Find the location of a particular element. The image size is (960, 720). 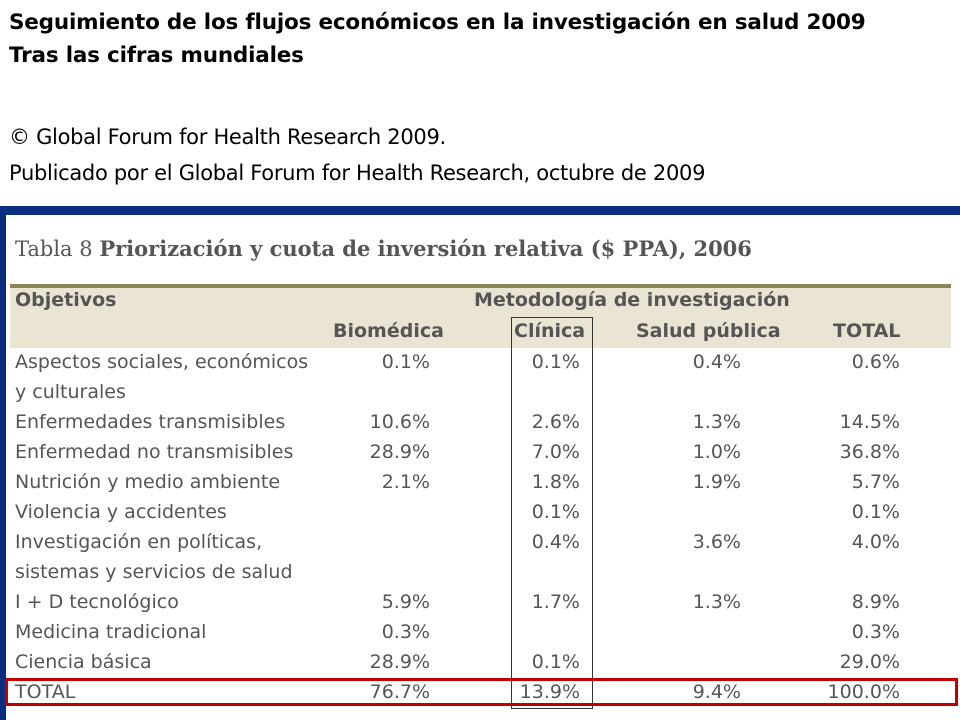

header-clinica: Clínica is located at coordinates (550, 331).